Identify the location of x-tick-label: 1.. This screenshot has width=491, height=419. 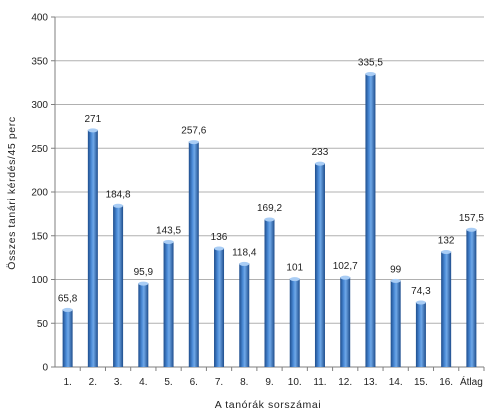
(67, 382).